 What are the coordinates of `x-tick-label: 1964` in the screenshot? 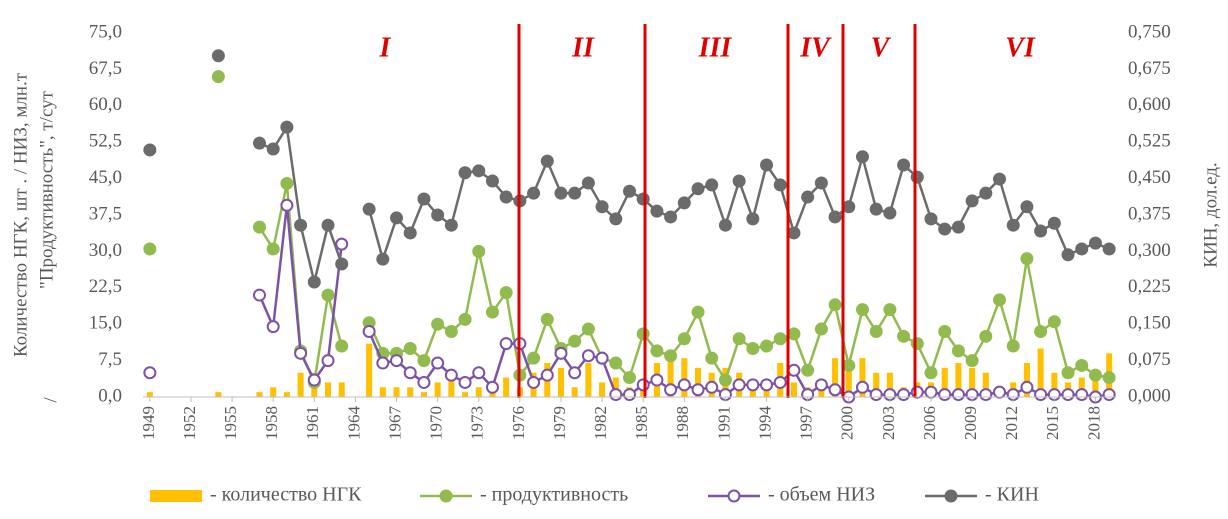 It's located at (353, 423).